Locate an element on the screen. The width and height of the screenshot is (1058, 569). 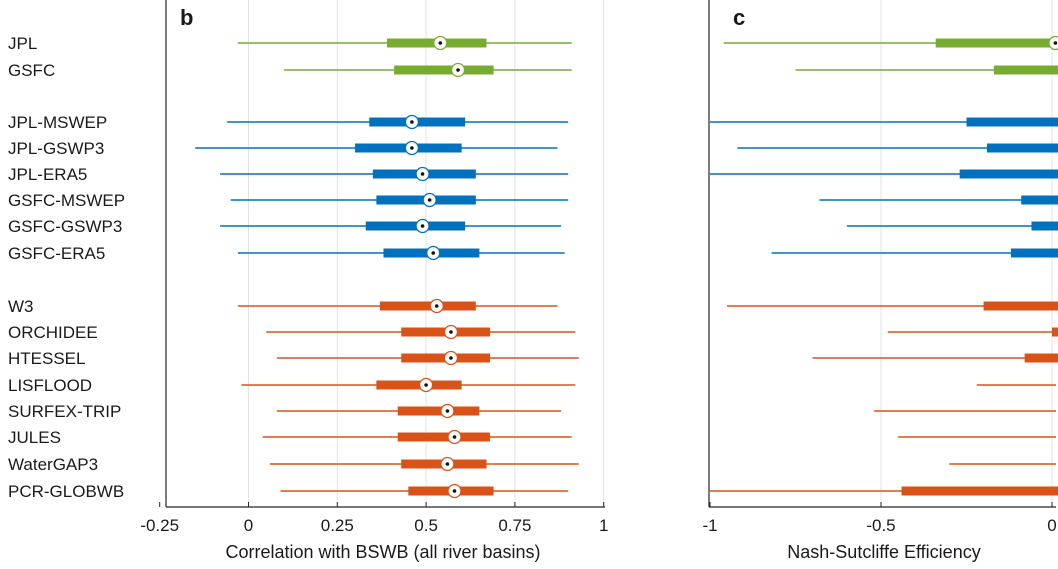
panel-c-letter: c is located at coordinates (739, 17).